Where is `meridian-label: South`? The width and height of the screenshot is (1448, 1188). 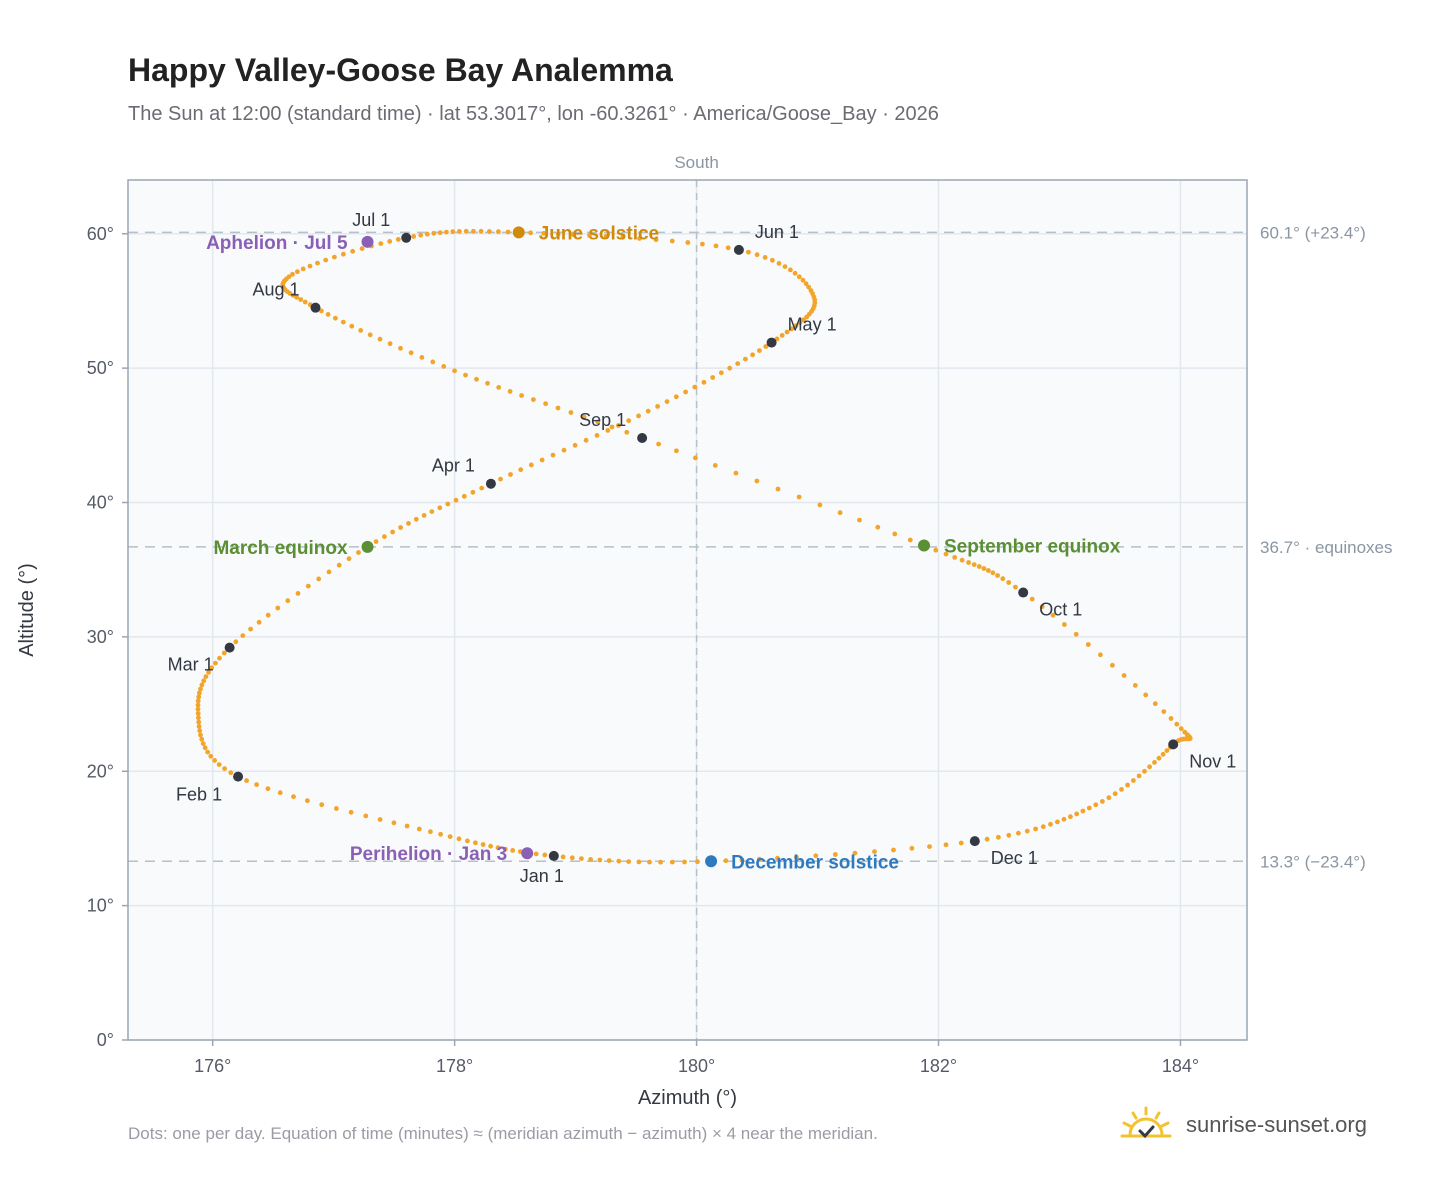 meridian-label: South is located at coordinates (696, 162).